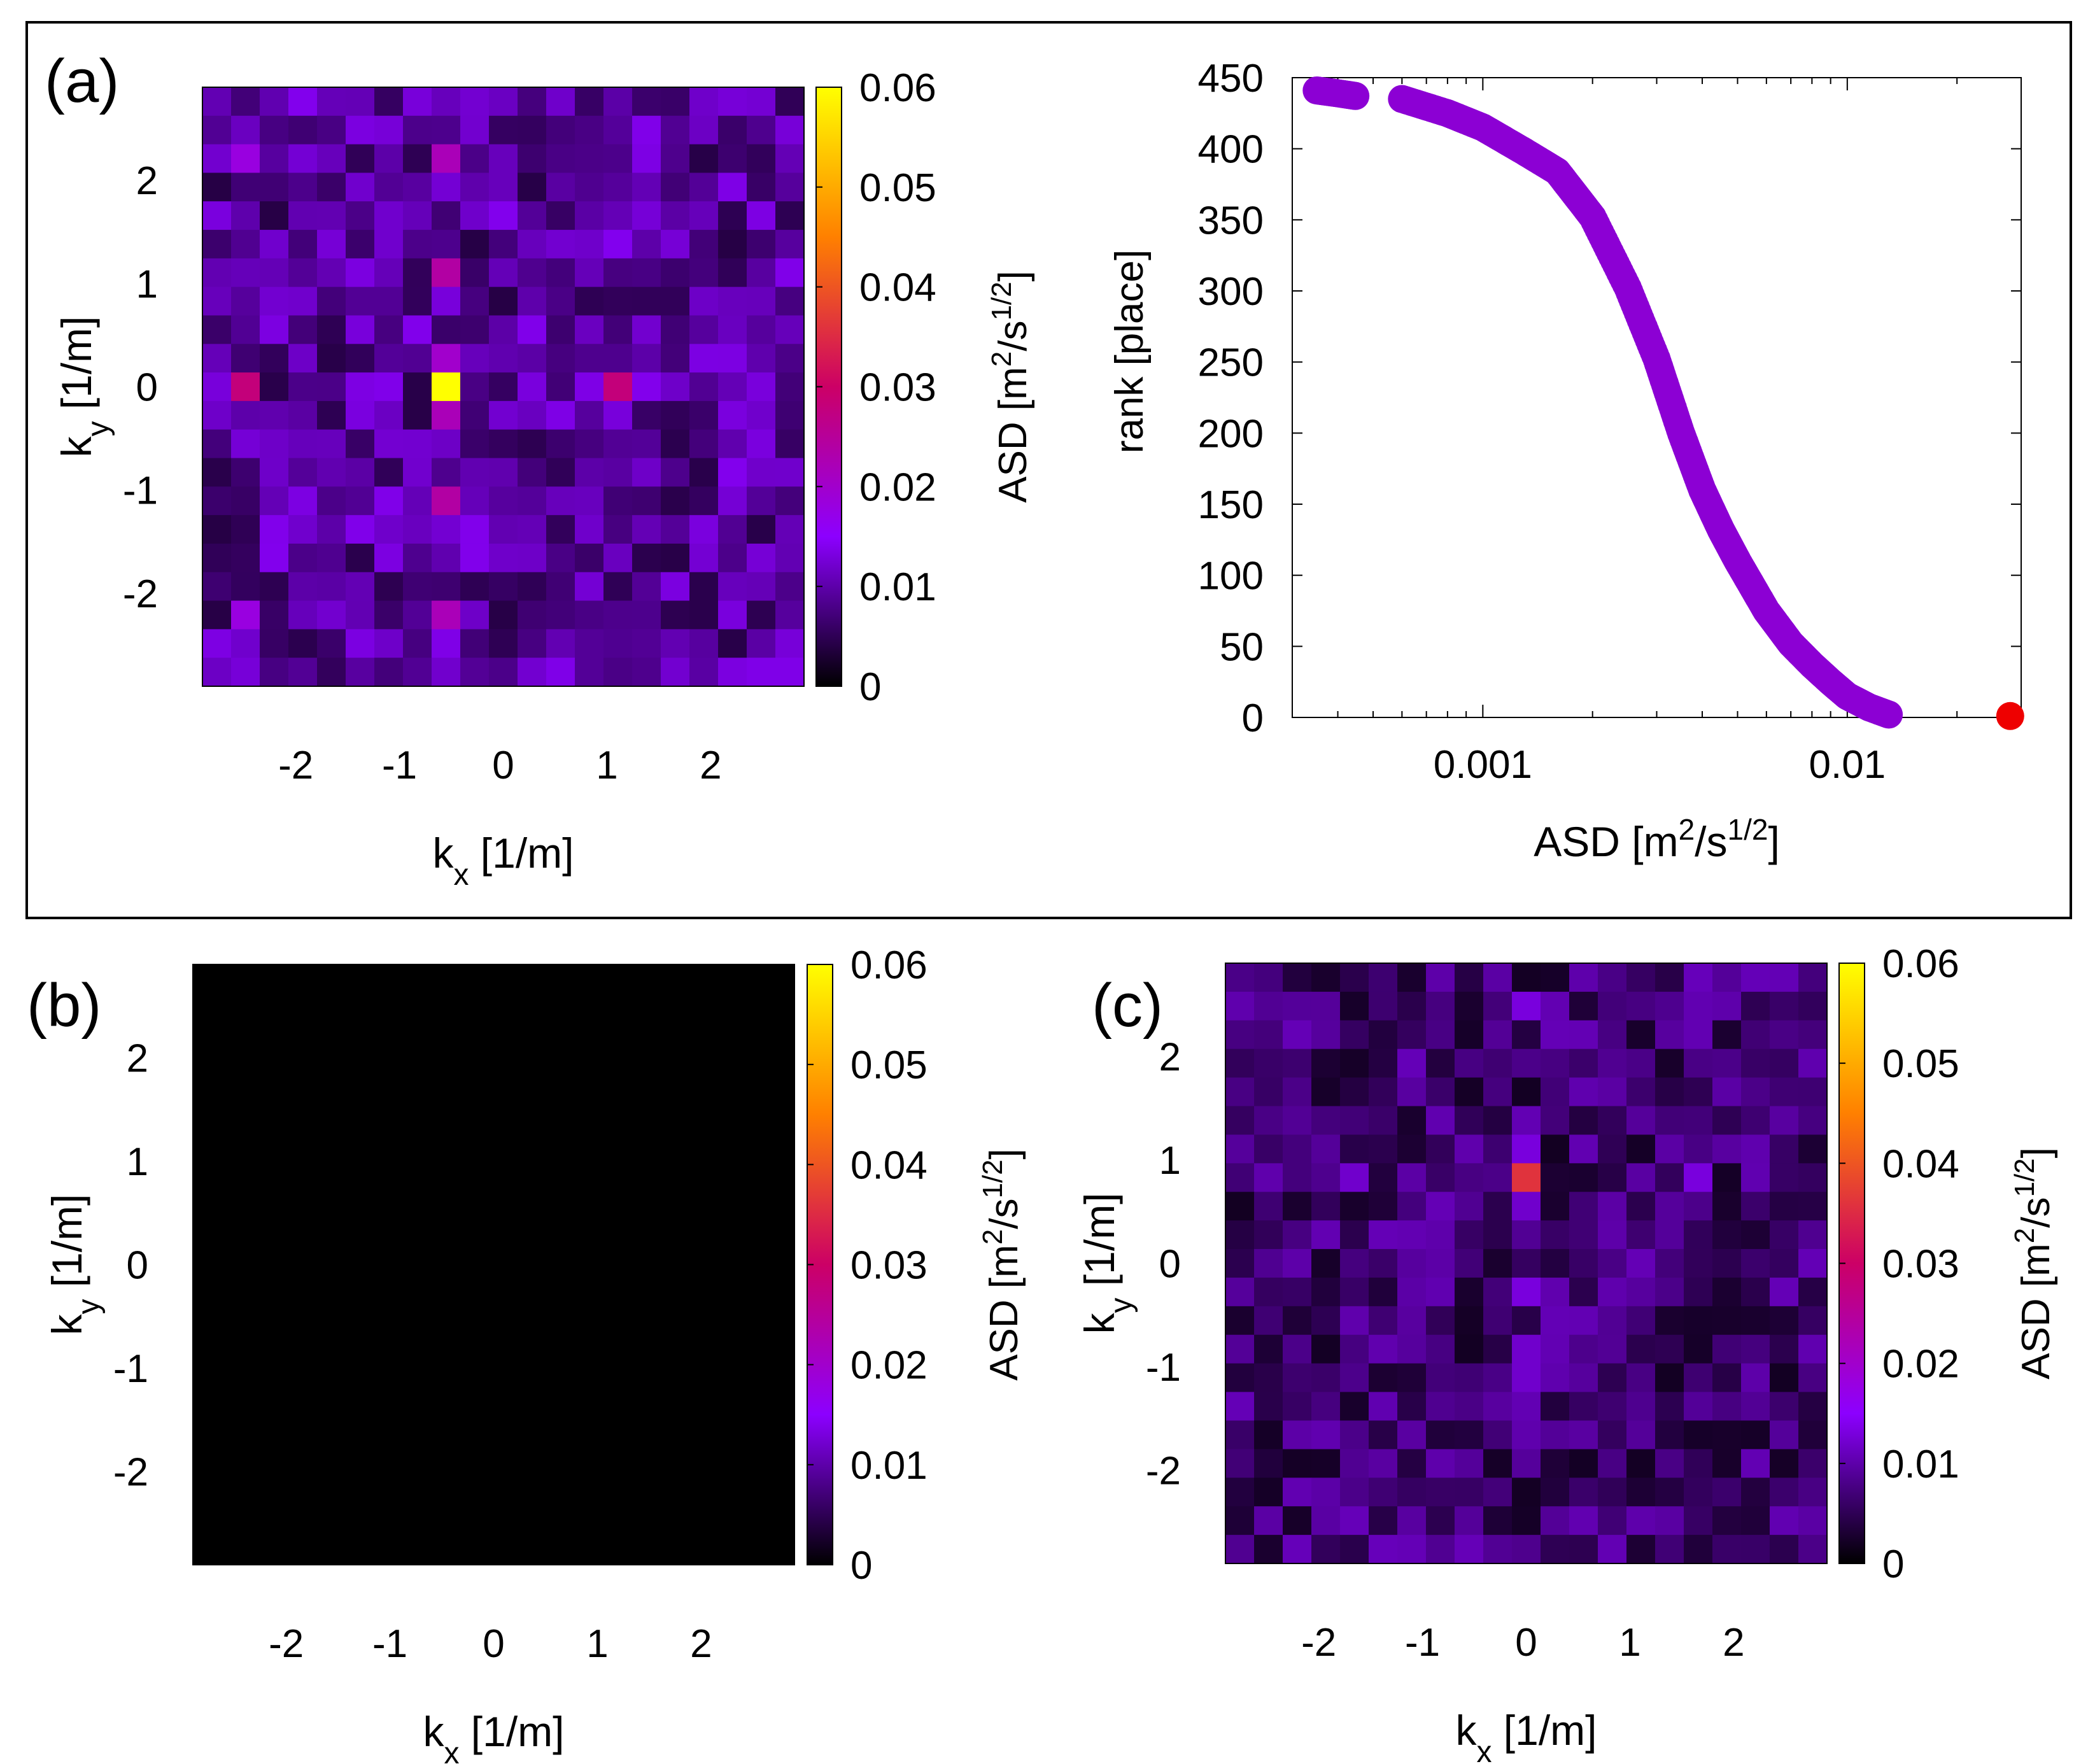 The image size is (2095, 1764). What do you see at coordinates (503, 387) in the screenshot?
I see `heatmap-border` at bounding box center [503, 387].